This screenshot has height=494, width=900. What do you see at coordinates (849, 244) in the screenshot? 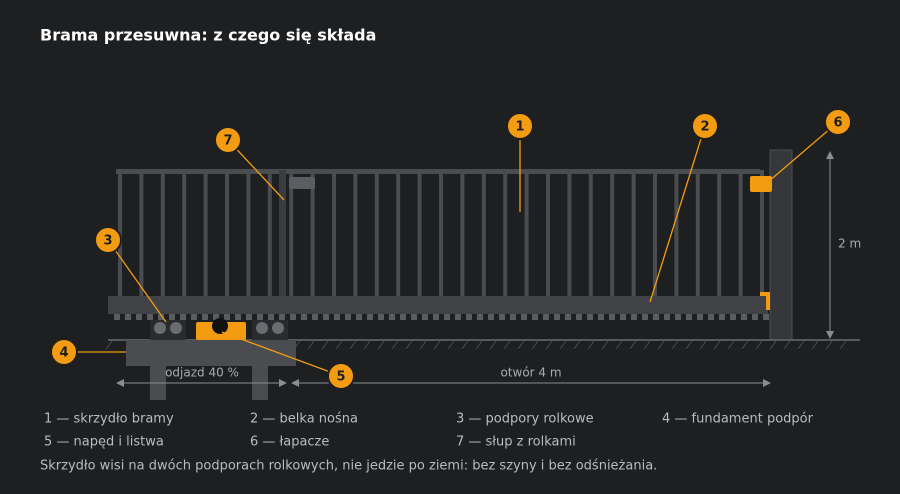
I see `dim-label: 2 m` at bounding box center [849, 244].